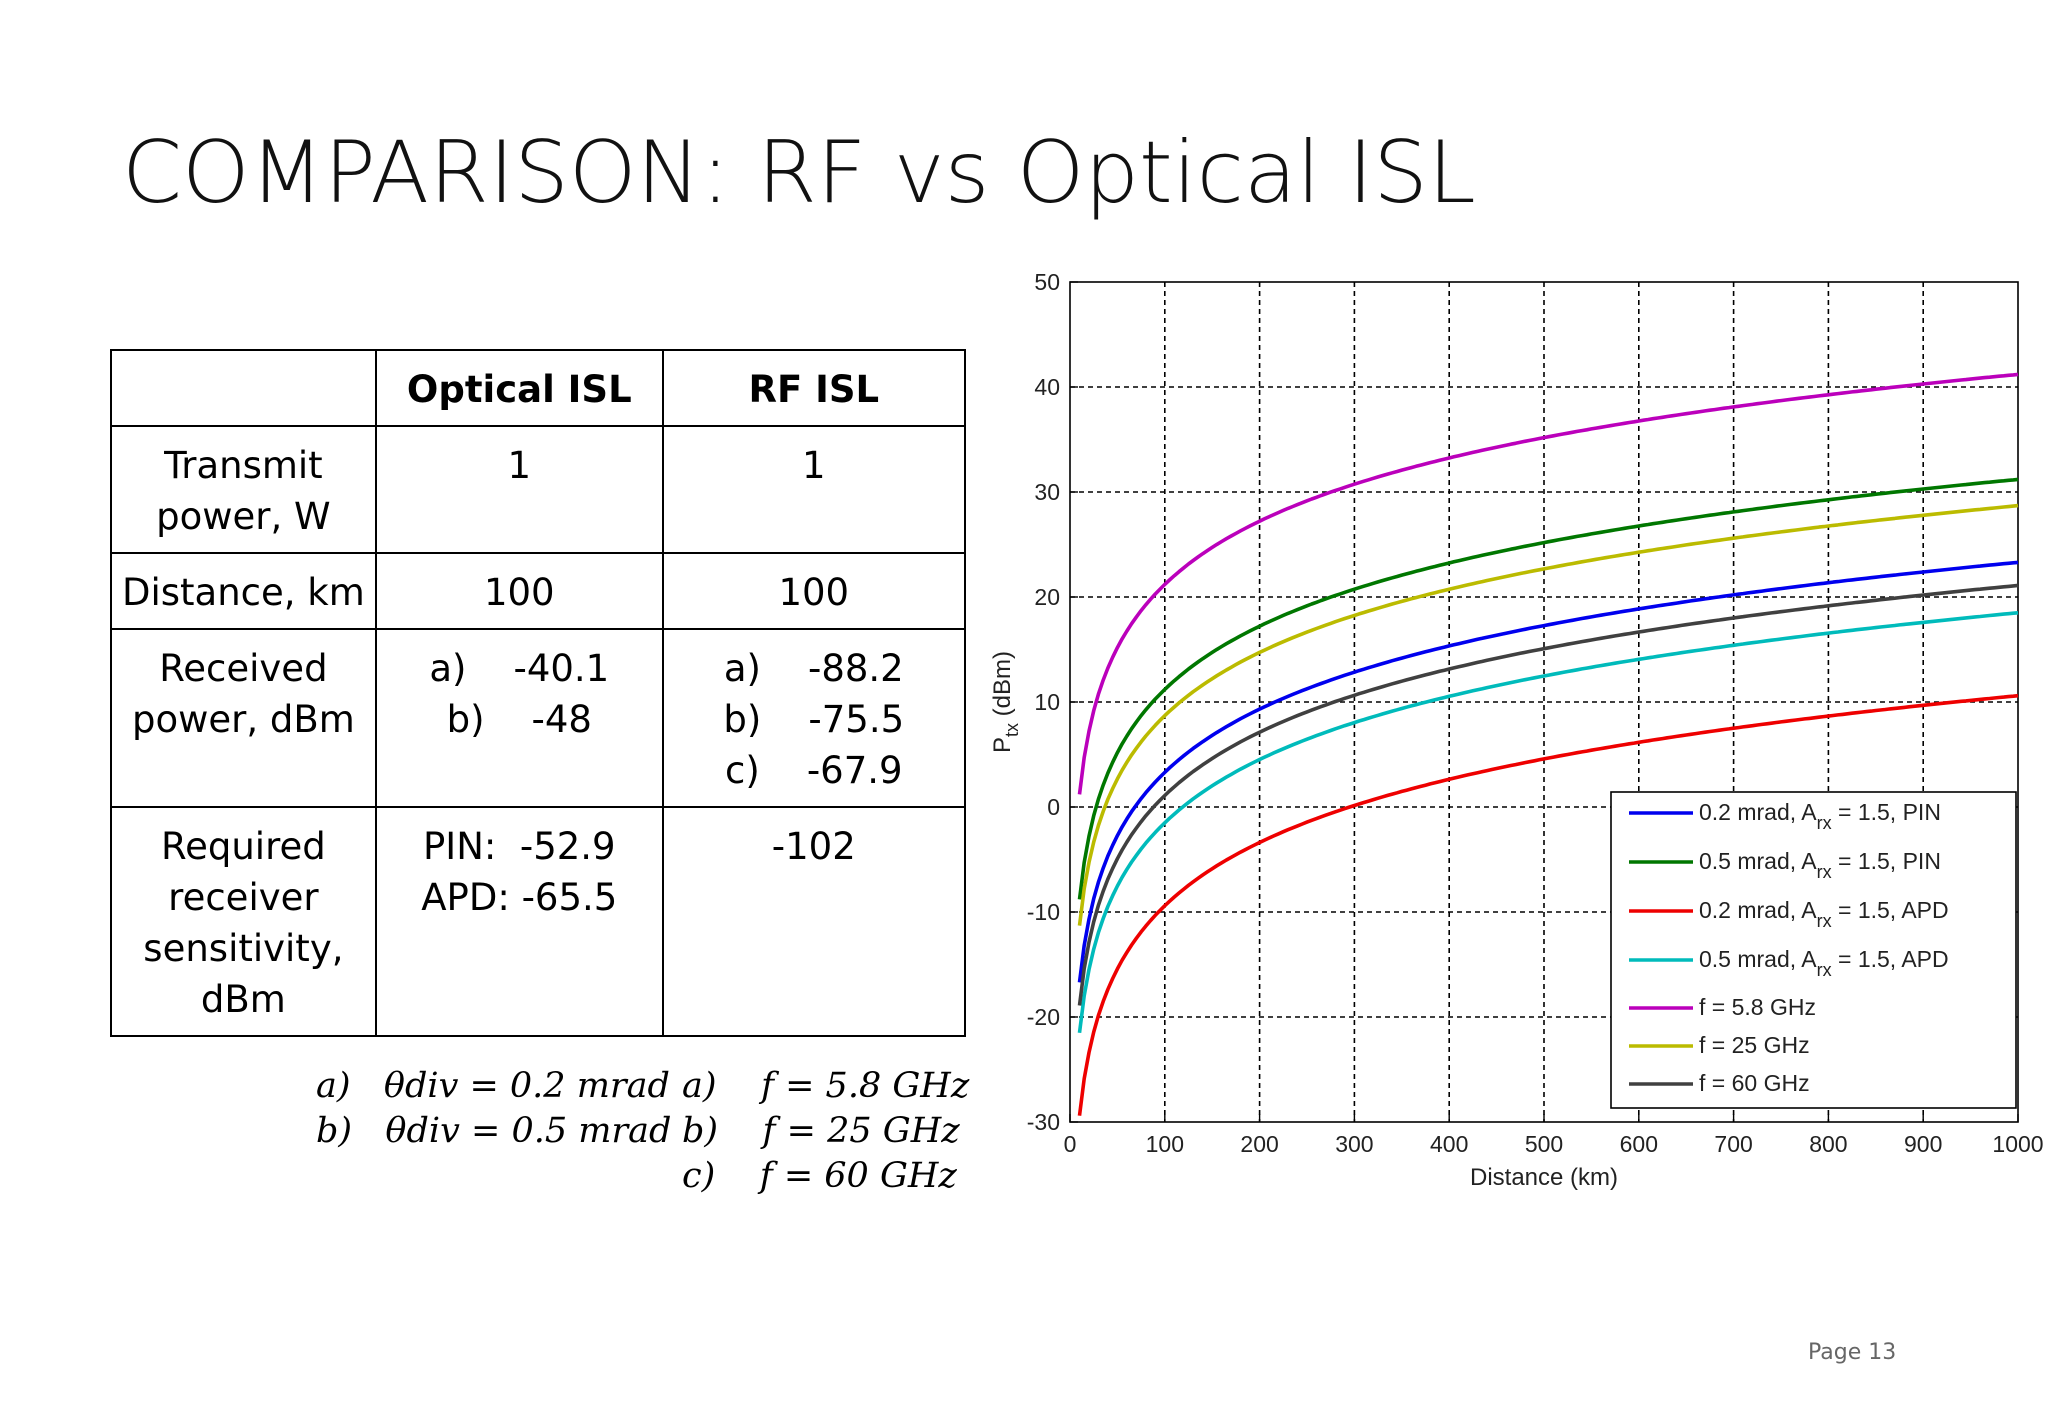 The height and width of the screenshot is (1418, 2048). I want to click on cell-line: -102, so click(813, 846).